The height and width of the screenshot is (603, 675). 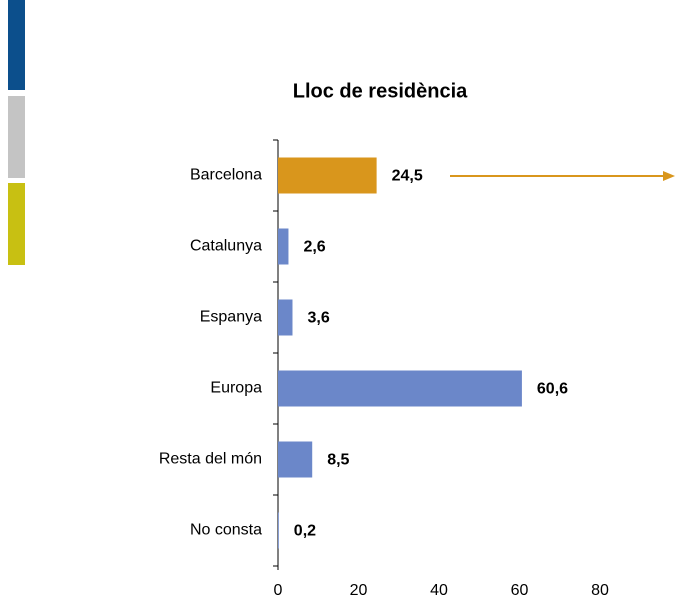 What do you see at coordinates (226, 246) in the screenshot?
I see `y-tick-label: Catalunya` at bounding box center [226, 246].